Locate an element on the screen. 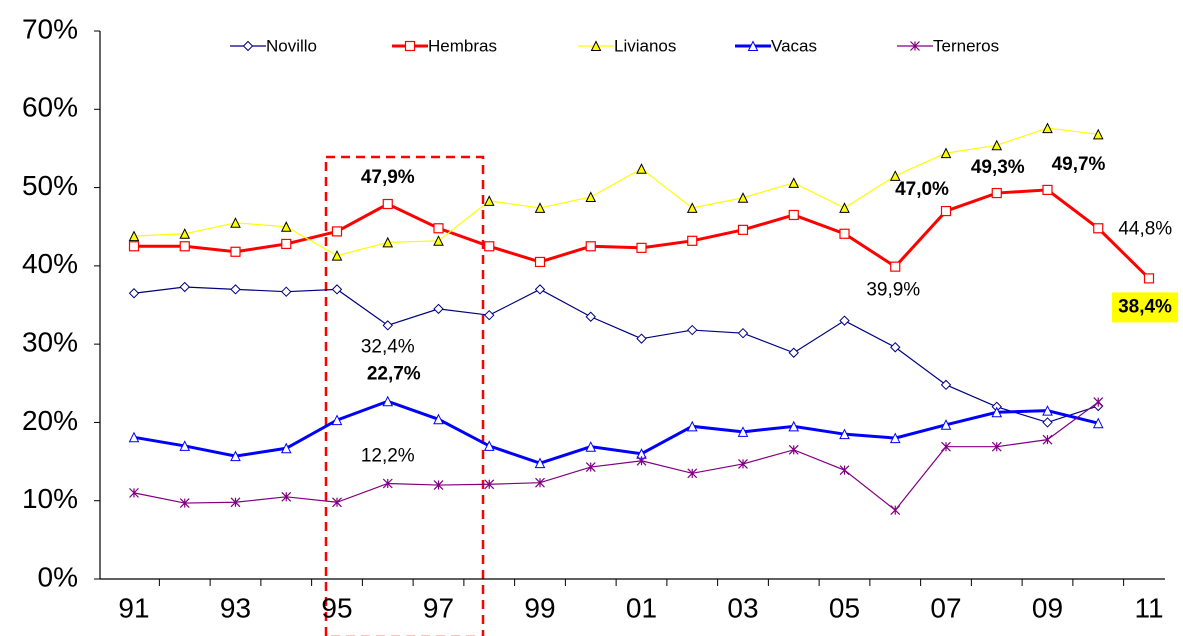 The width and height of the screenshot is (1183, 636). highlight-box is located at coordinates (404, 395).